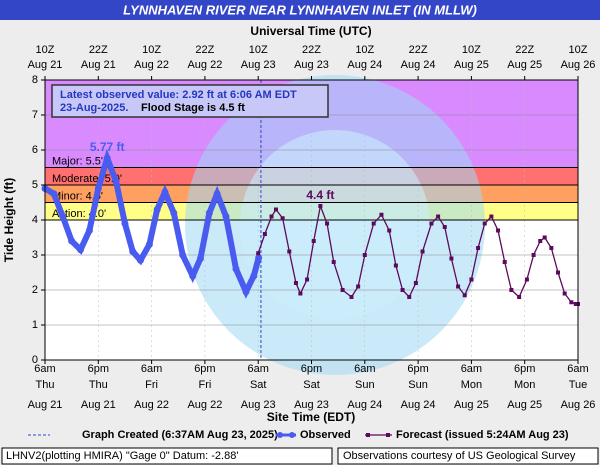 The height and width of the screenshot is (465, 600). I want to click on x2-axis-label: Universal Time (UTC), so click(310, 31).